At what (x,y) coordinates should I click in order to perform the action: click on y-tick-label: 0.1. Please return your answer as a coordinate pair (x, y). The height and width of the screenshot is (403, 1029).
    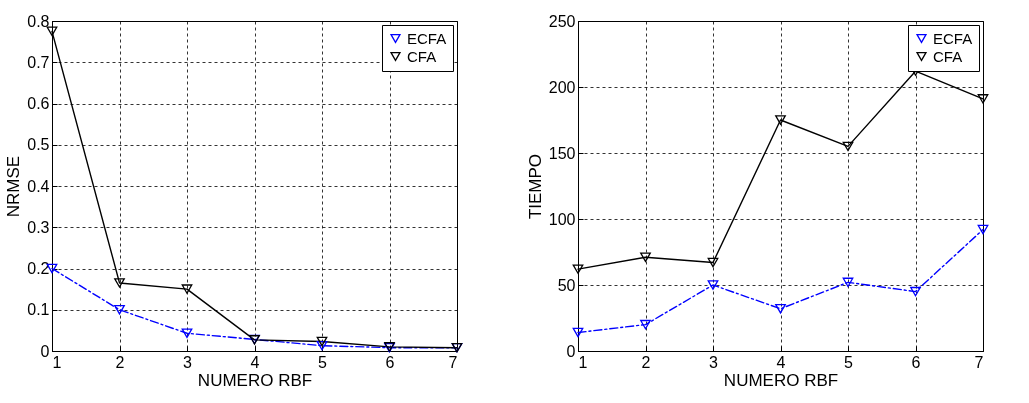
    Looking at the image, I should click on (38, 310).